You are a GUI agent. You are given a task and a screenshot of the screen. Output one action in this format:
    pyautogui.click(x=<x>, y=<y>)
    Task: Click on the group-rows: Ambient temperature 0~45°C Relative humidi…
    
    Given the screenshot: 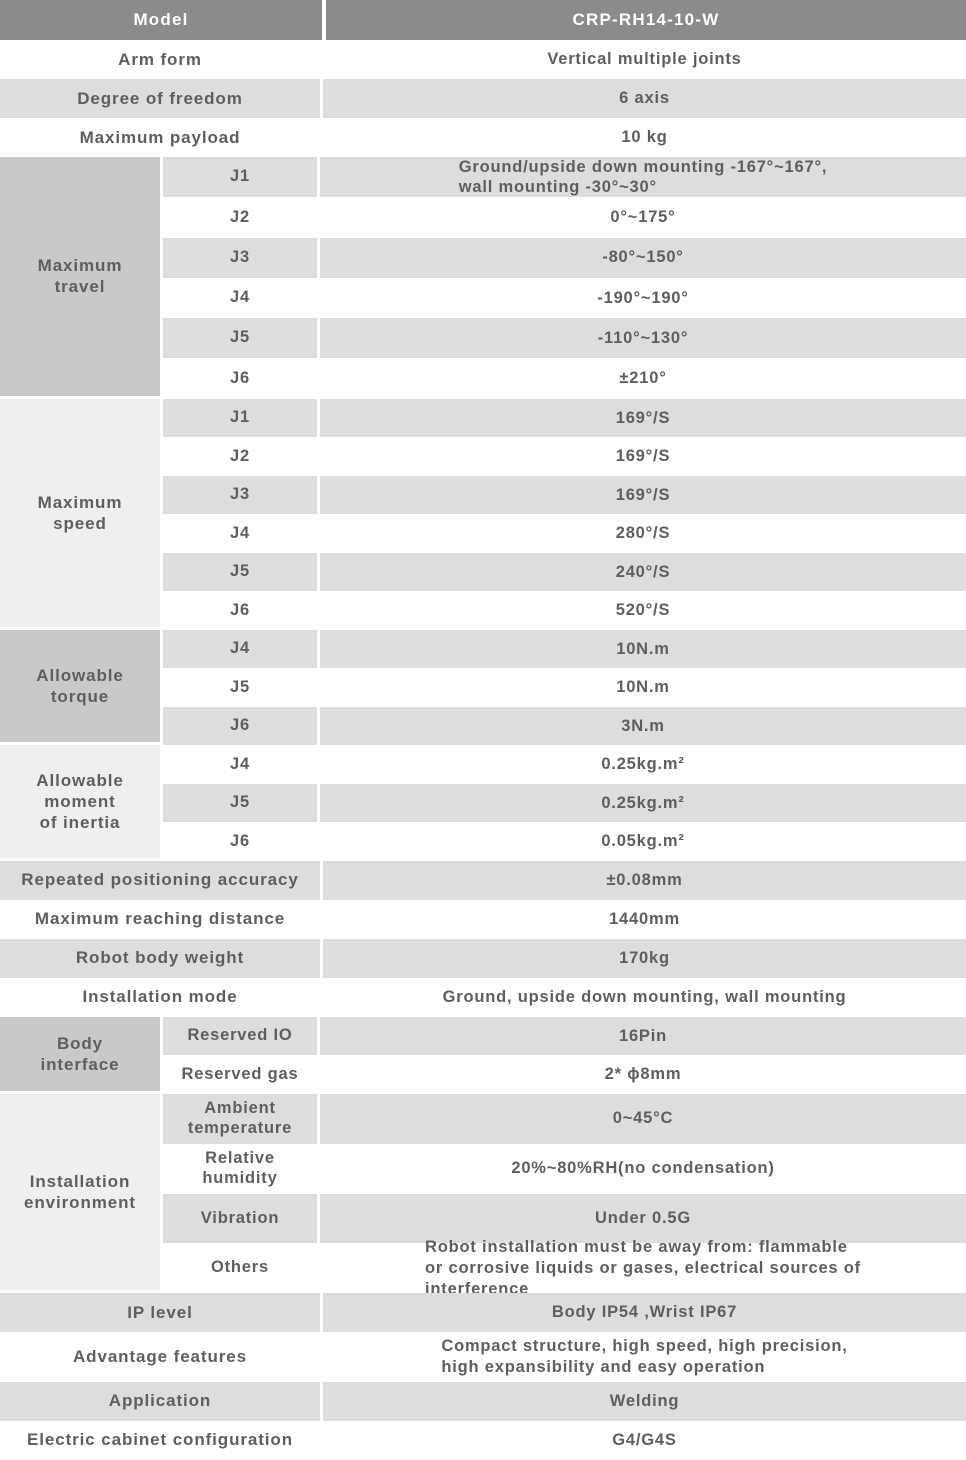 What is the action you would take?
    pyautogui.click(x=564, y=1195)
    